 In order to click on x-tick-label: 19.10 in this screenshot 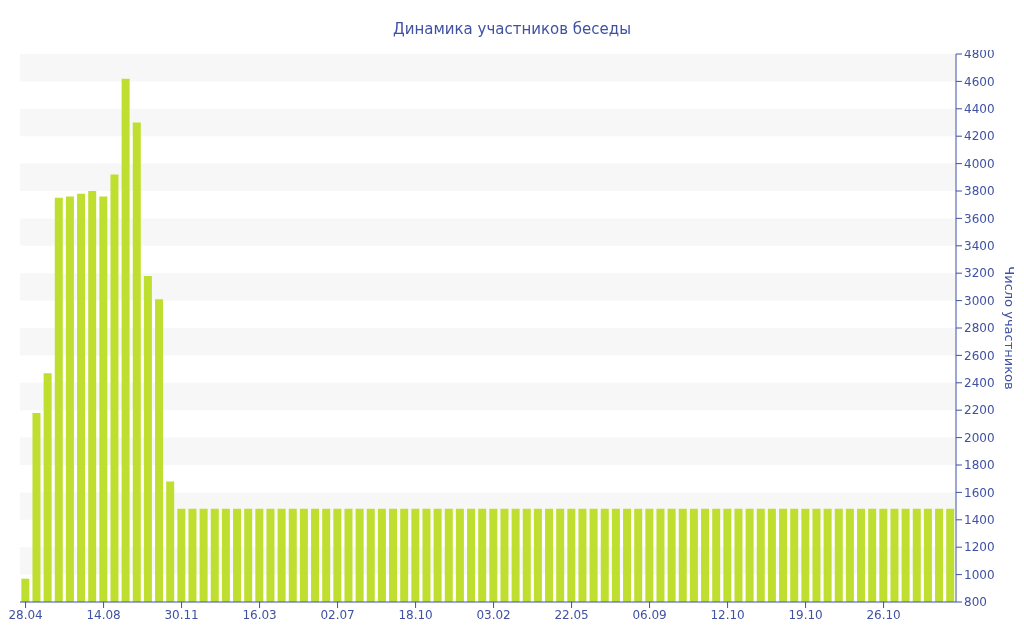, I will do `click(805, 614)`.